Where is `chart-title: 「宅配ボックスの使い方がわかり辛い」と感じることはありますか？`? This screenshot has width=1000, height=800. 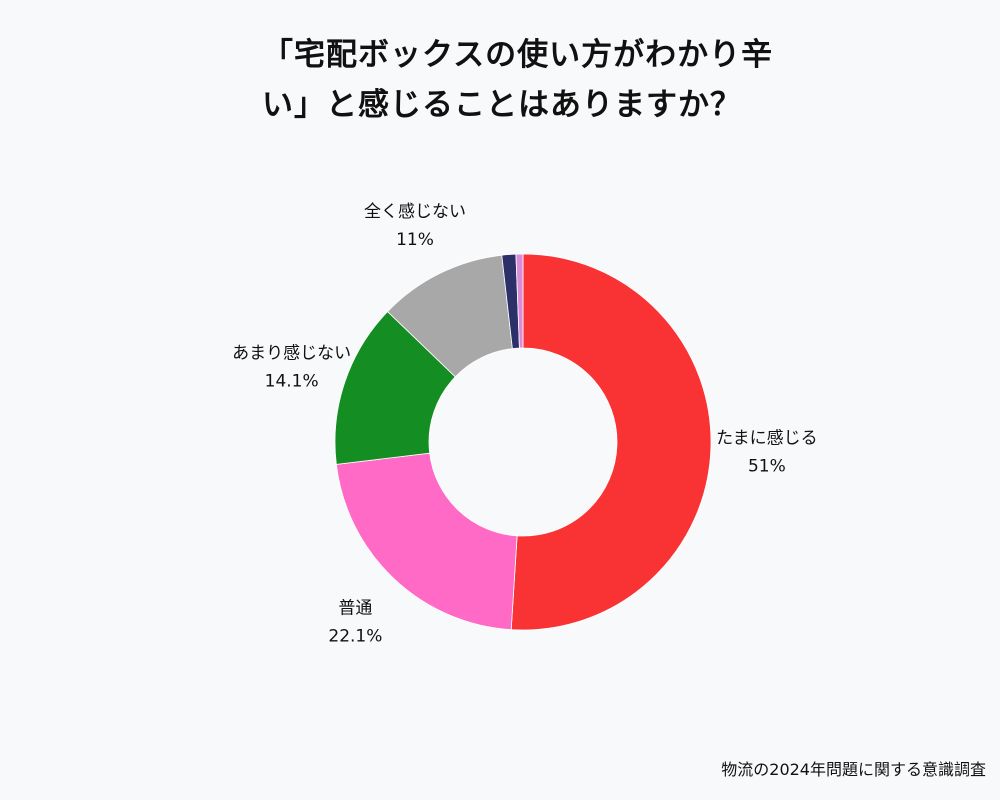 chart-title: 「宅配ボックスの使い方がわかり辛い」と感じることはありますか？ is located at coordinates (518, 80).